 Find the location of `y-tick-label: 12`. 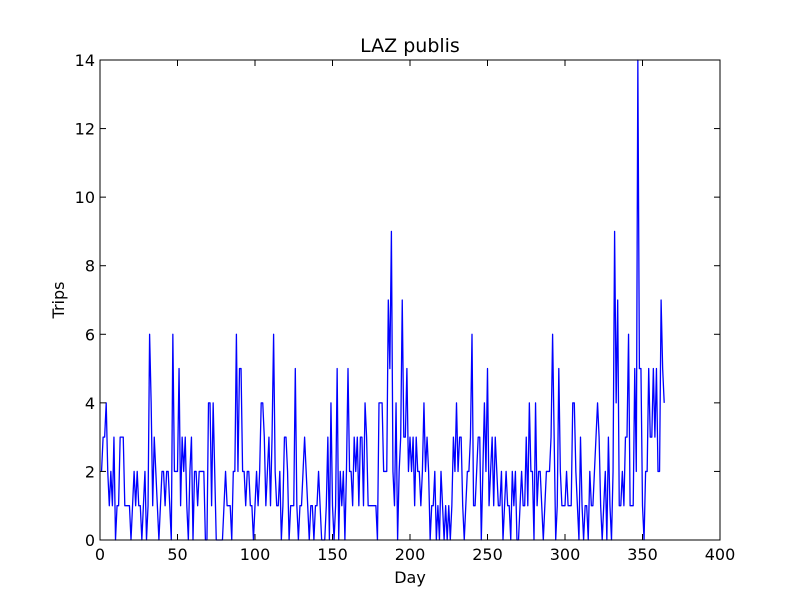

y-tick-label: 12 is located at coordinates (85, 129).